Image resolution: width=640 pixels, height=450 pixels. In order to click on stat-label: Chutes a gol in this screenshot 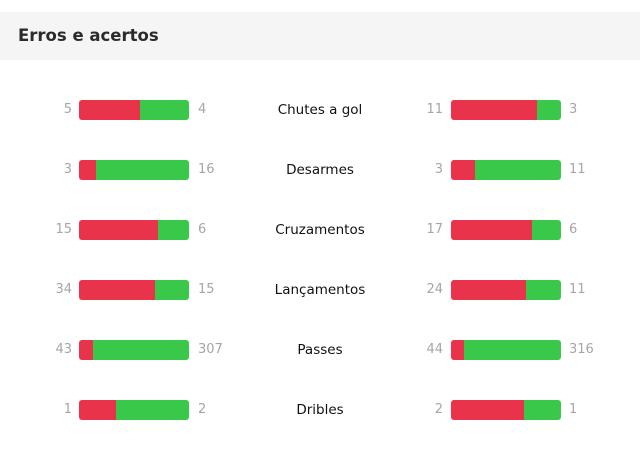, I will do `click(320, 110)`.